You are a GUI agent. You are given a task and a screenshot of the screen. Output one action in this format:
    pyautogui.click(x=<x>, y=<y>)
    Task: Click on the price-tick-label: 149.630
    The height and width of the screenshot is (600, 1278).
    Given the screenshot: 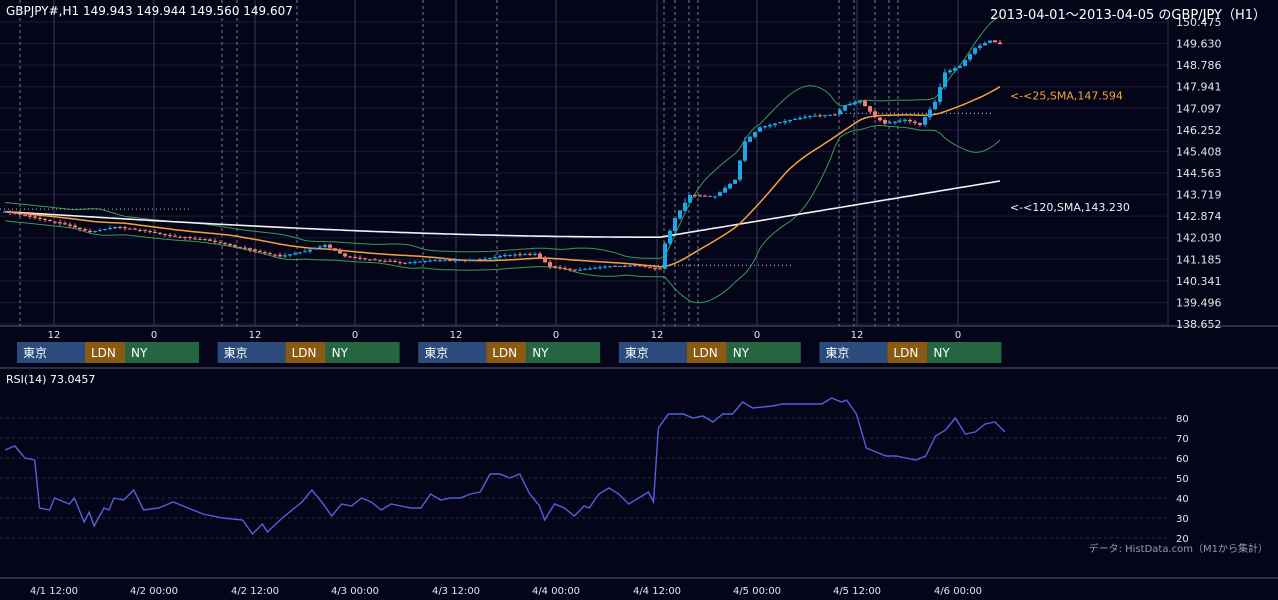 What is the action you would take?
    pyautogui.click(x=1199, y=44)
    